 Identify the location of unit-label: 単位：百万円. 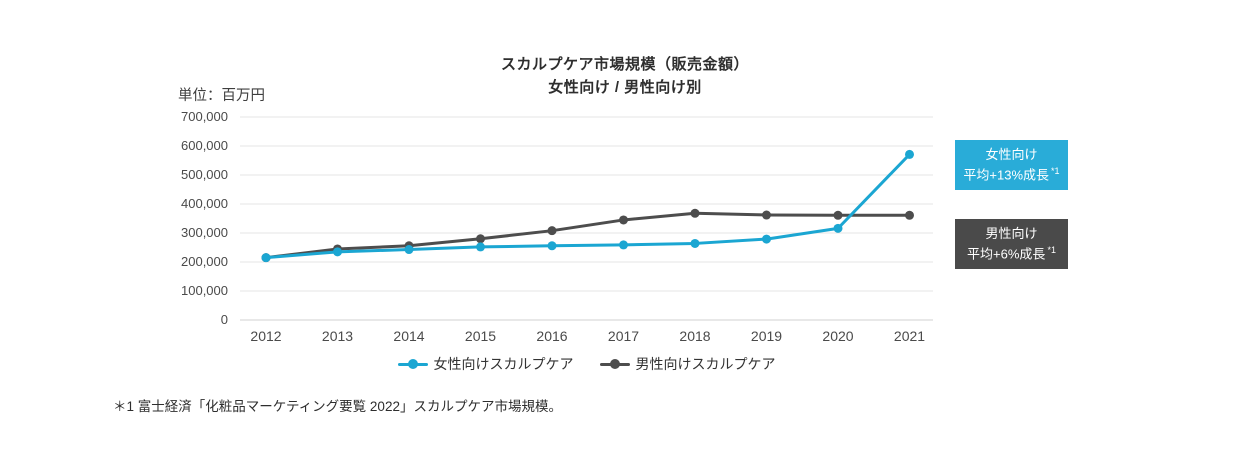
(221, 96).